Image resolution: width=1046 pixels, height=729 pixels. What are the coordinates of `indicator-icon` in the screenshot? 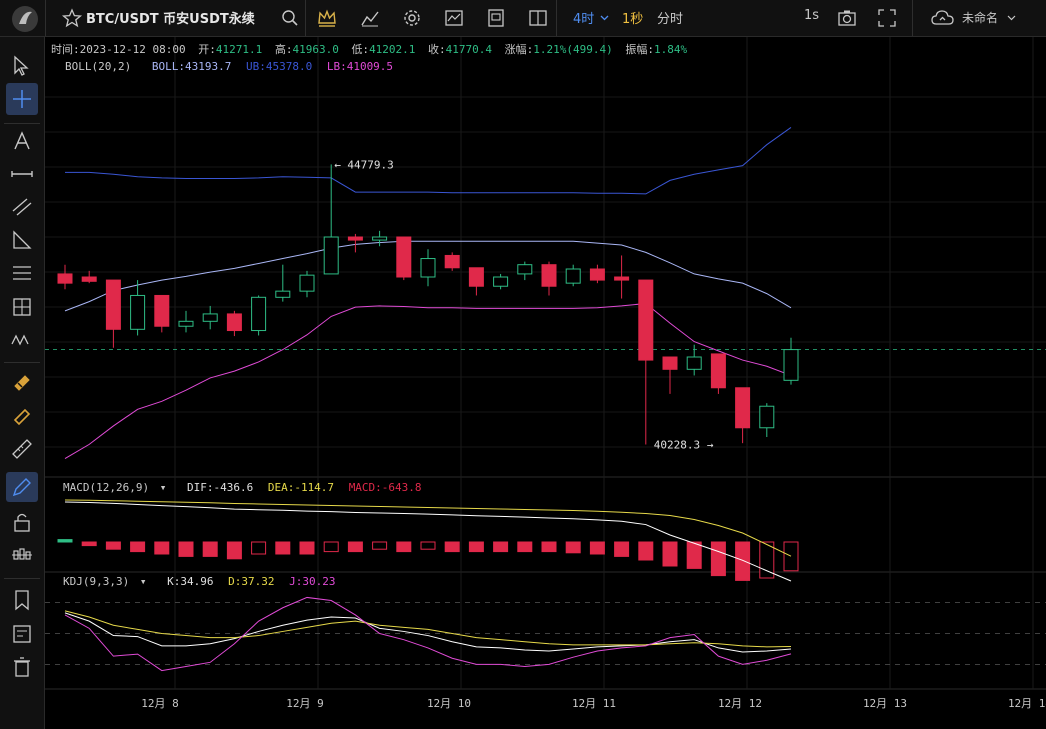 It's located at (370, 18).